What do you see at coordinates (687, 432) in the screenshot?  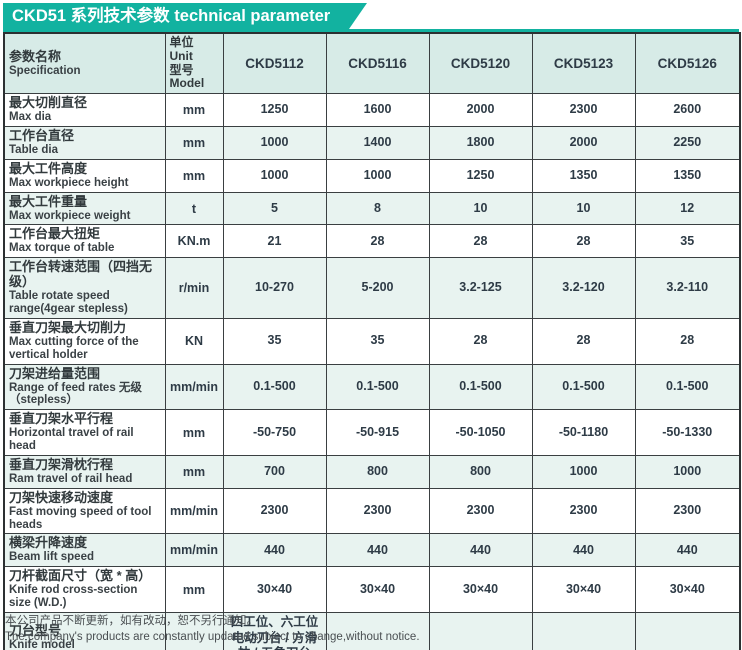 I see `value-cell: -50-1330` at bounding box center [687, 432].